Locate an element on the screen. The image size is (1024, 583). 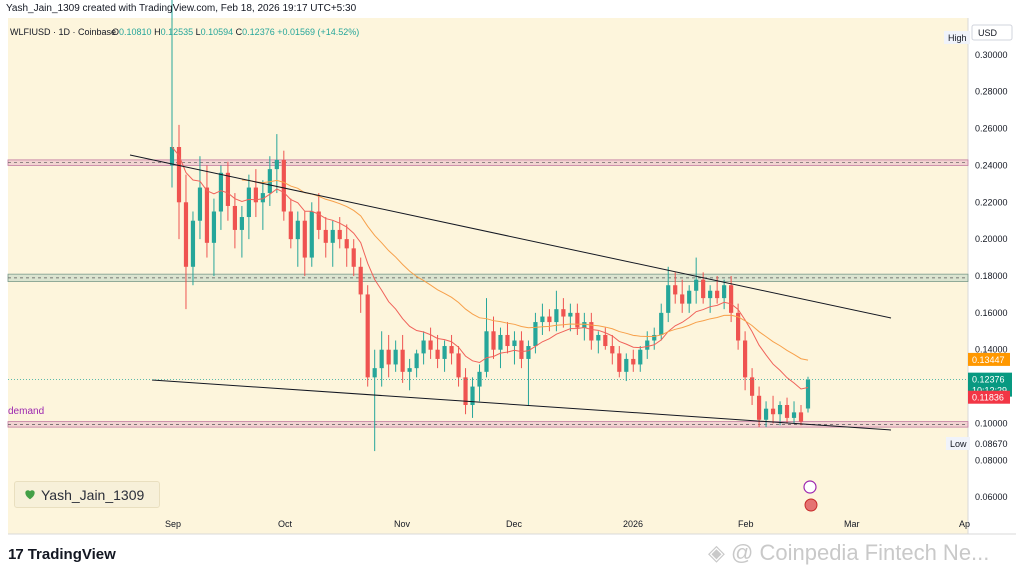
lightning-event-icon is located at coordinates (810, 487).